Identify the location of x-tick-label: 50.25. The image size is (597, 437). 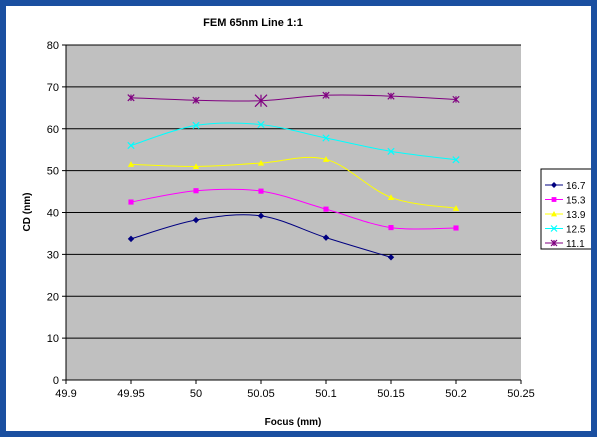
(521, 394).